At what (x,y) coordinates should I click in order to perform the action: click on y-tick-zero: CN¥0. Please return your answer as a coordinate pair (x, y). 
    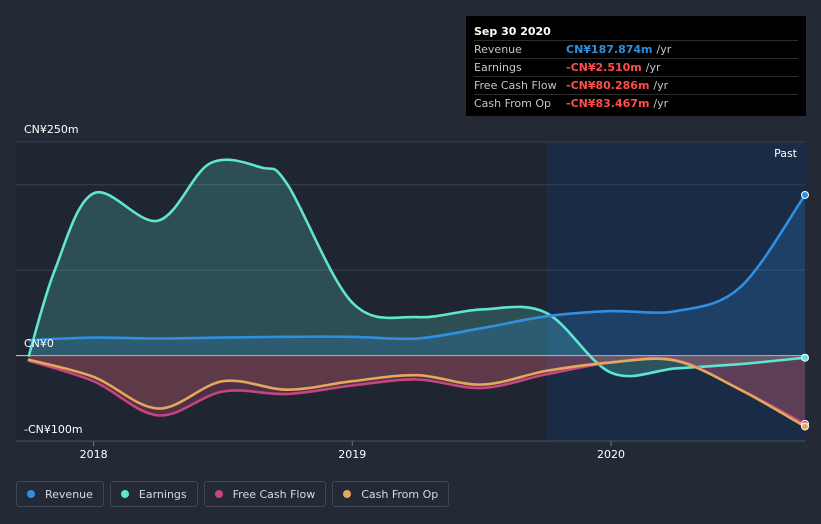
    Looking at the image, I should click on (39, 343).